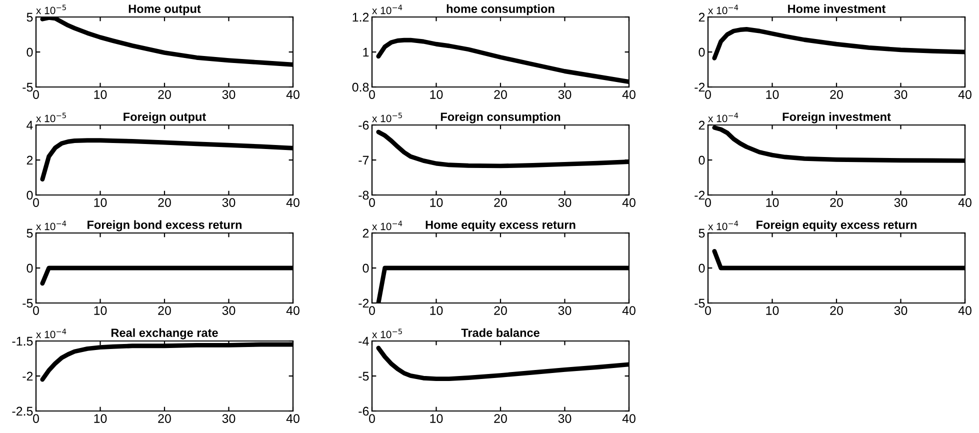 Image resolution: width=979 pixels, height=433 pixels. I want to click on y-tick-label: 1, so click(366, 52).